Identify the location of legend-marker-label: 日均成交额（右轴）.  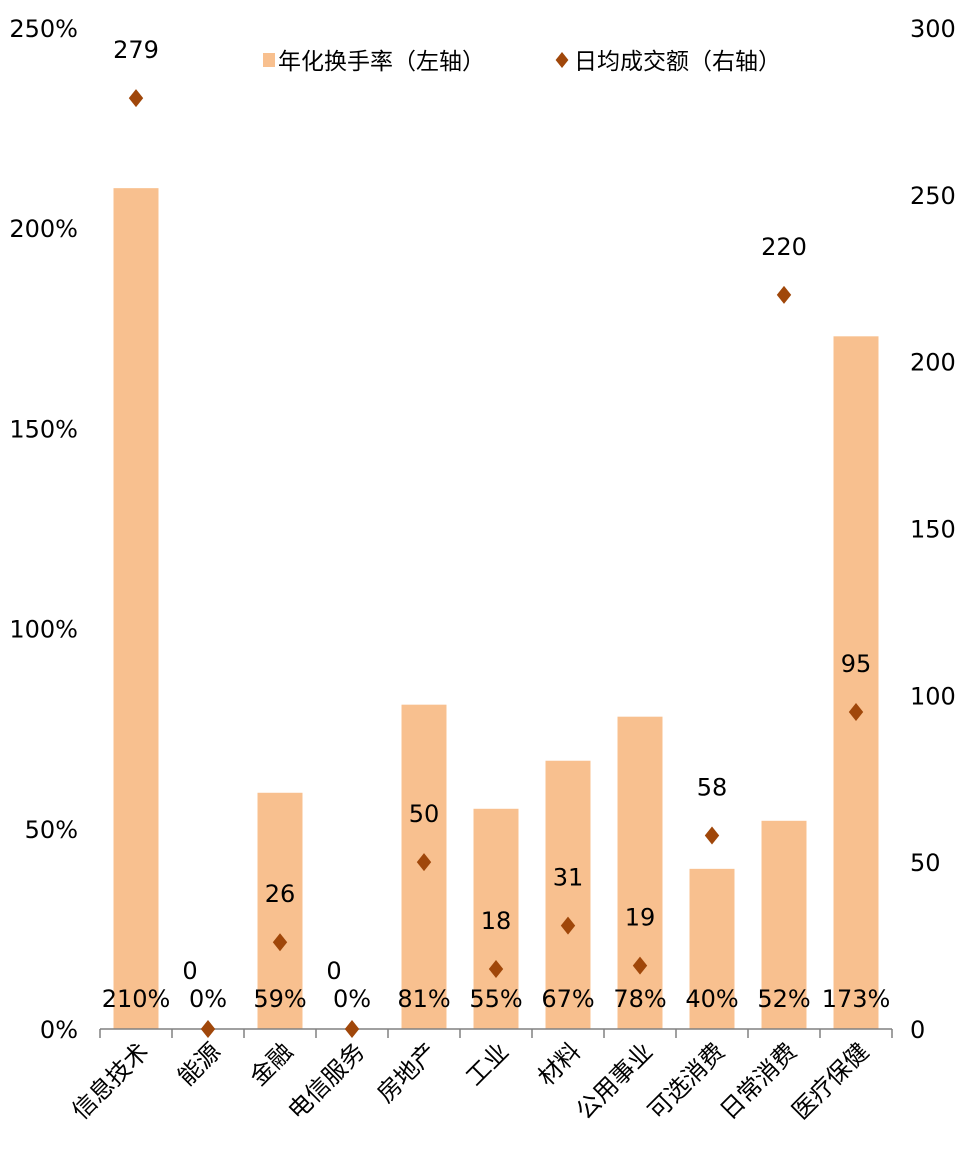
(677, 62).